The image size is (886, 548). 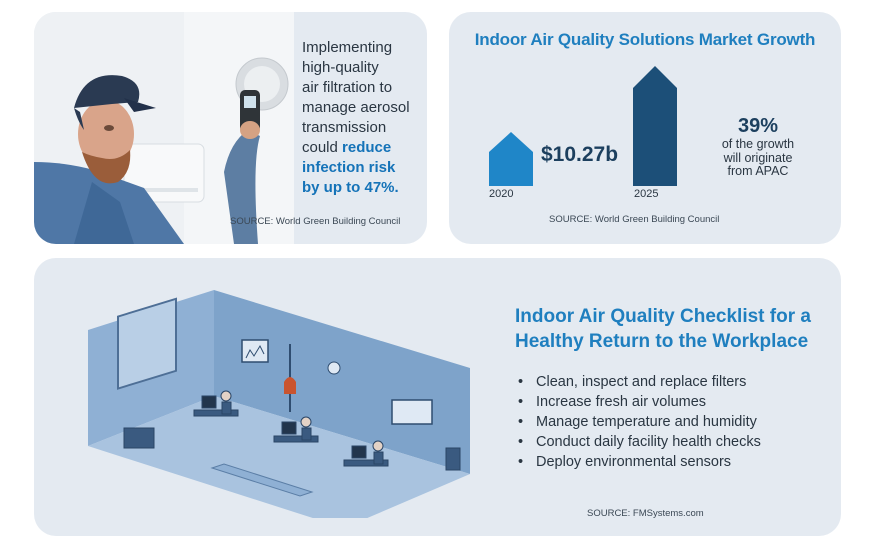 I want to click on checklist-item-text: Clean, inspect and replace filters, so click(x=641, y=382).